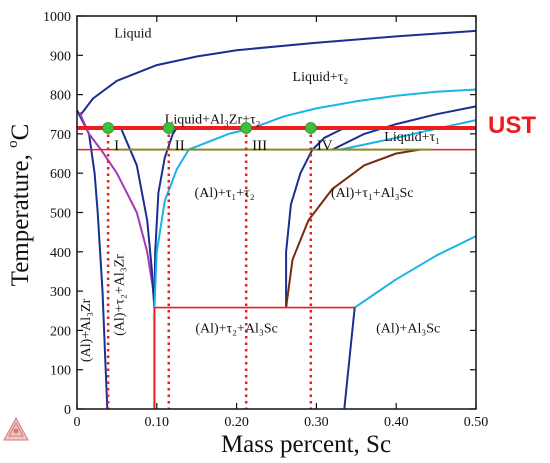  What do you see at coordinates (415, 272) in the screenshot?
I see `curve-cyan-lower-right` at bounding box center [415, 272].